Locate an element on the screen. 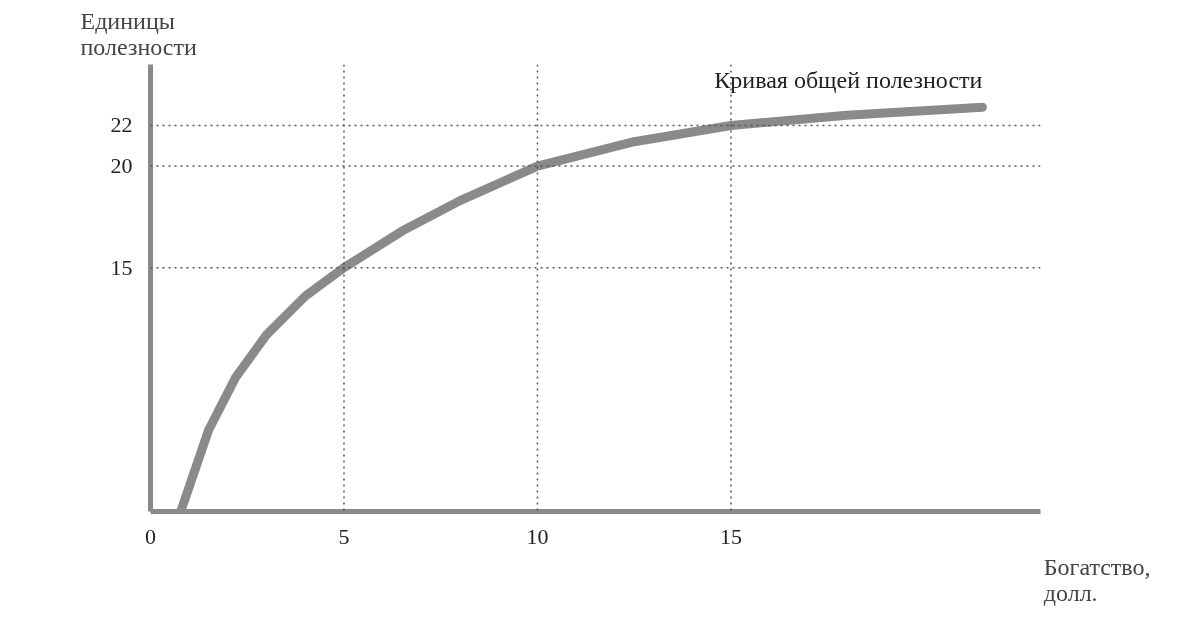 The image size is (1200, 621). x-tick-label: 10 is located at coordinates (537, 536).